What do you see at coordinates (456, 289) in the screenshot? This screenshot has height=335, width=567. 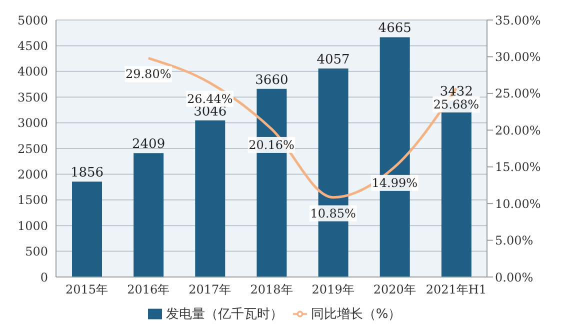 I see `x-tick-label: 2021年H1` at bounding box center [456, 289].